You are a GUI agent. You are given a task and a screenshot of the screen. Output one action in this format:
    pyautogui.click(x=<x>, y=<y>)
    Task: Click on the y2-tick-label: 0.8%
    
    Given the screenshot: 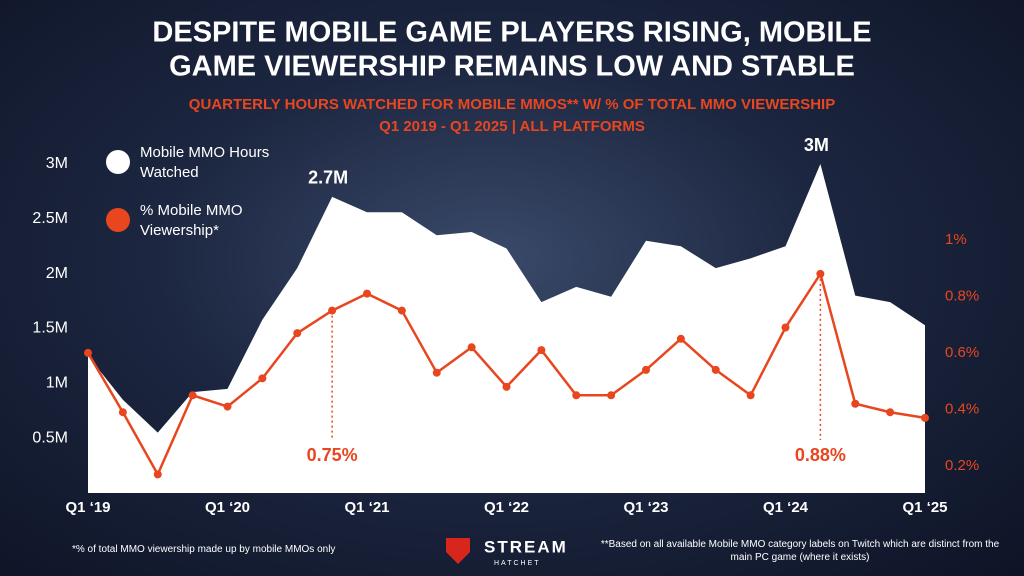 What is the action you would take?
    pyautogui.click(x=962, y=295)
    